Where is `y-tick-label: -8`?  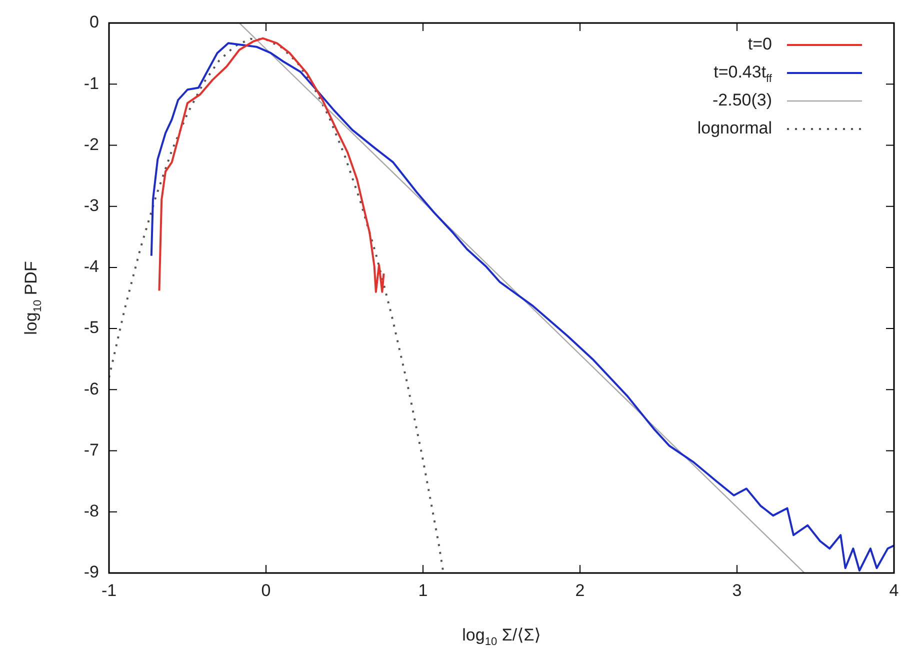
y-tick-label: -8 is located at coordinates (91, 511).